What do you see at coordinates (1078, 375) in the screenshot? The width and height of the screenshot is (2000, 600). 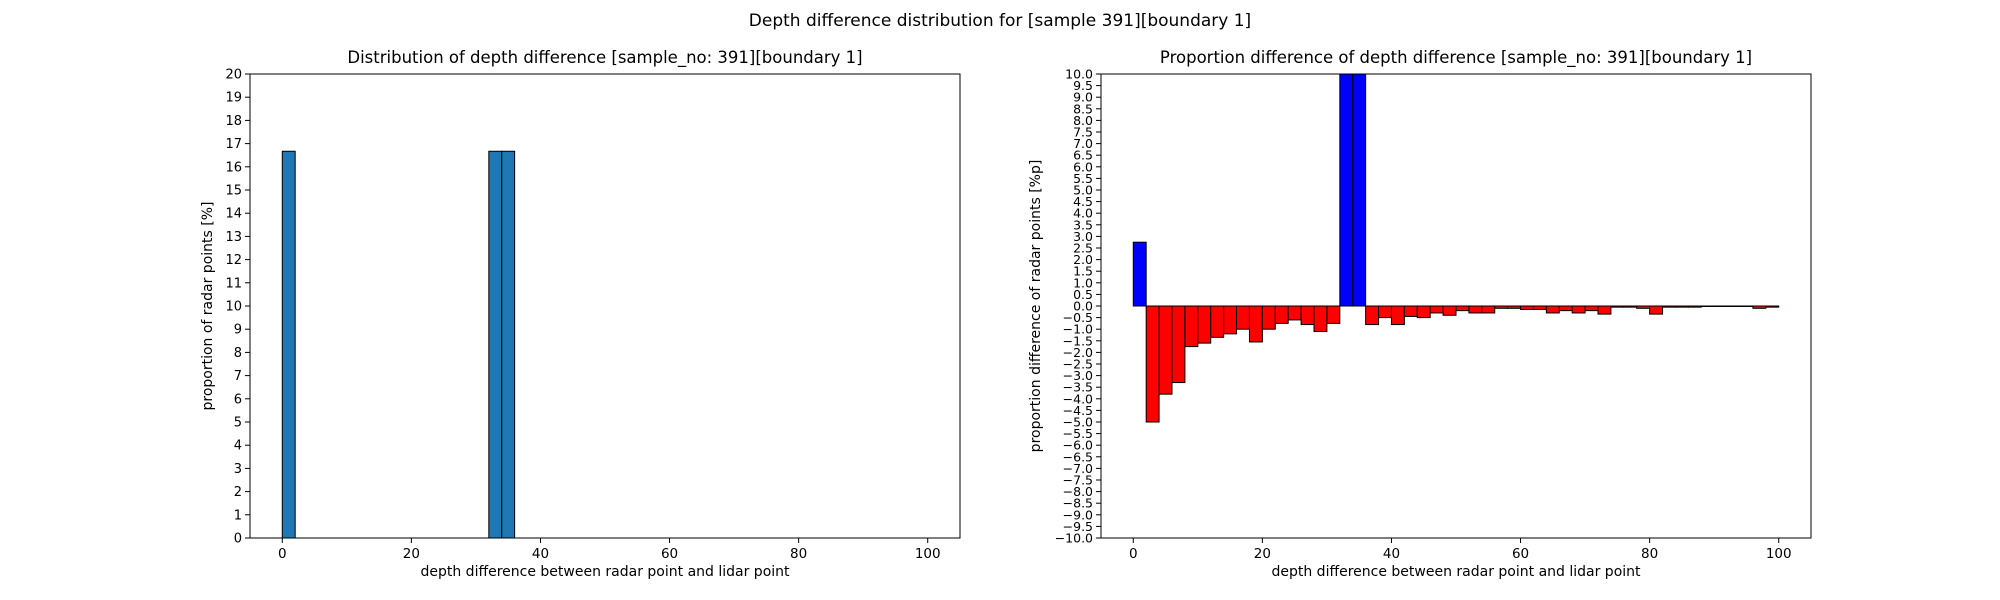 I see `y-tick-label: −3.0` at bounding box center [1078, 375].